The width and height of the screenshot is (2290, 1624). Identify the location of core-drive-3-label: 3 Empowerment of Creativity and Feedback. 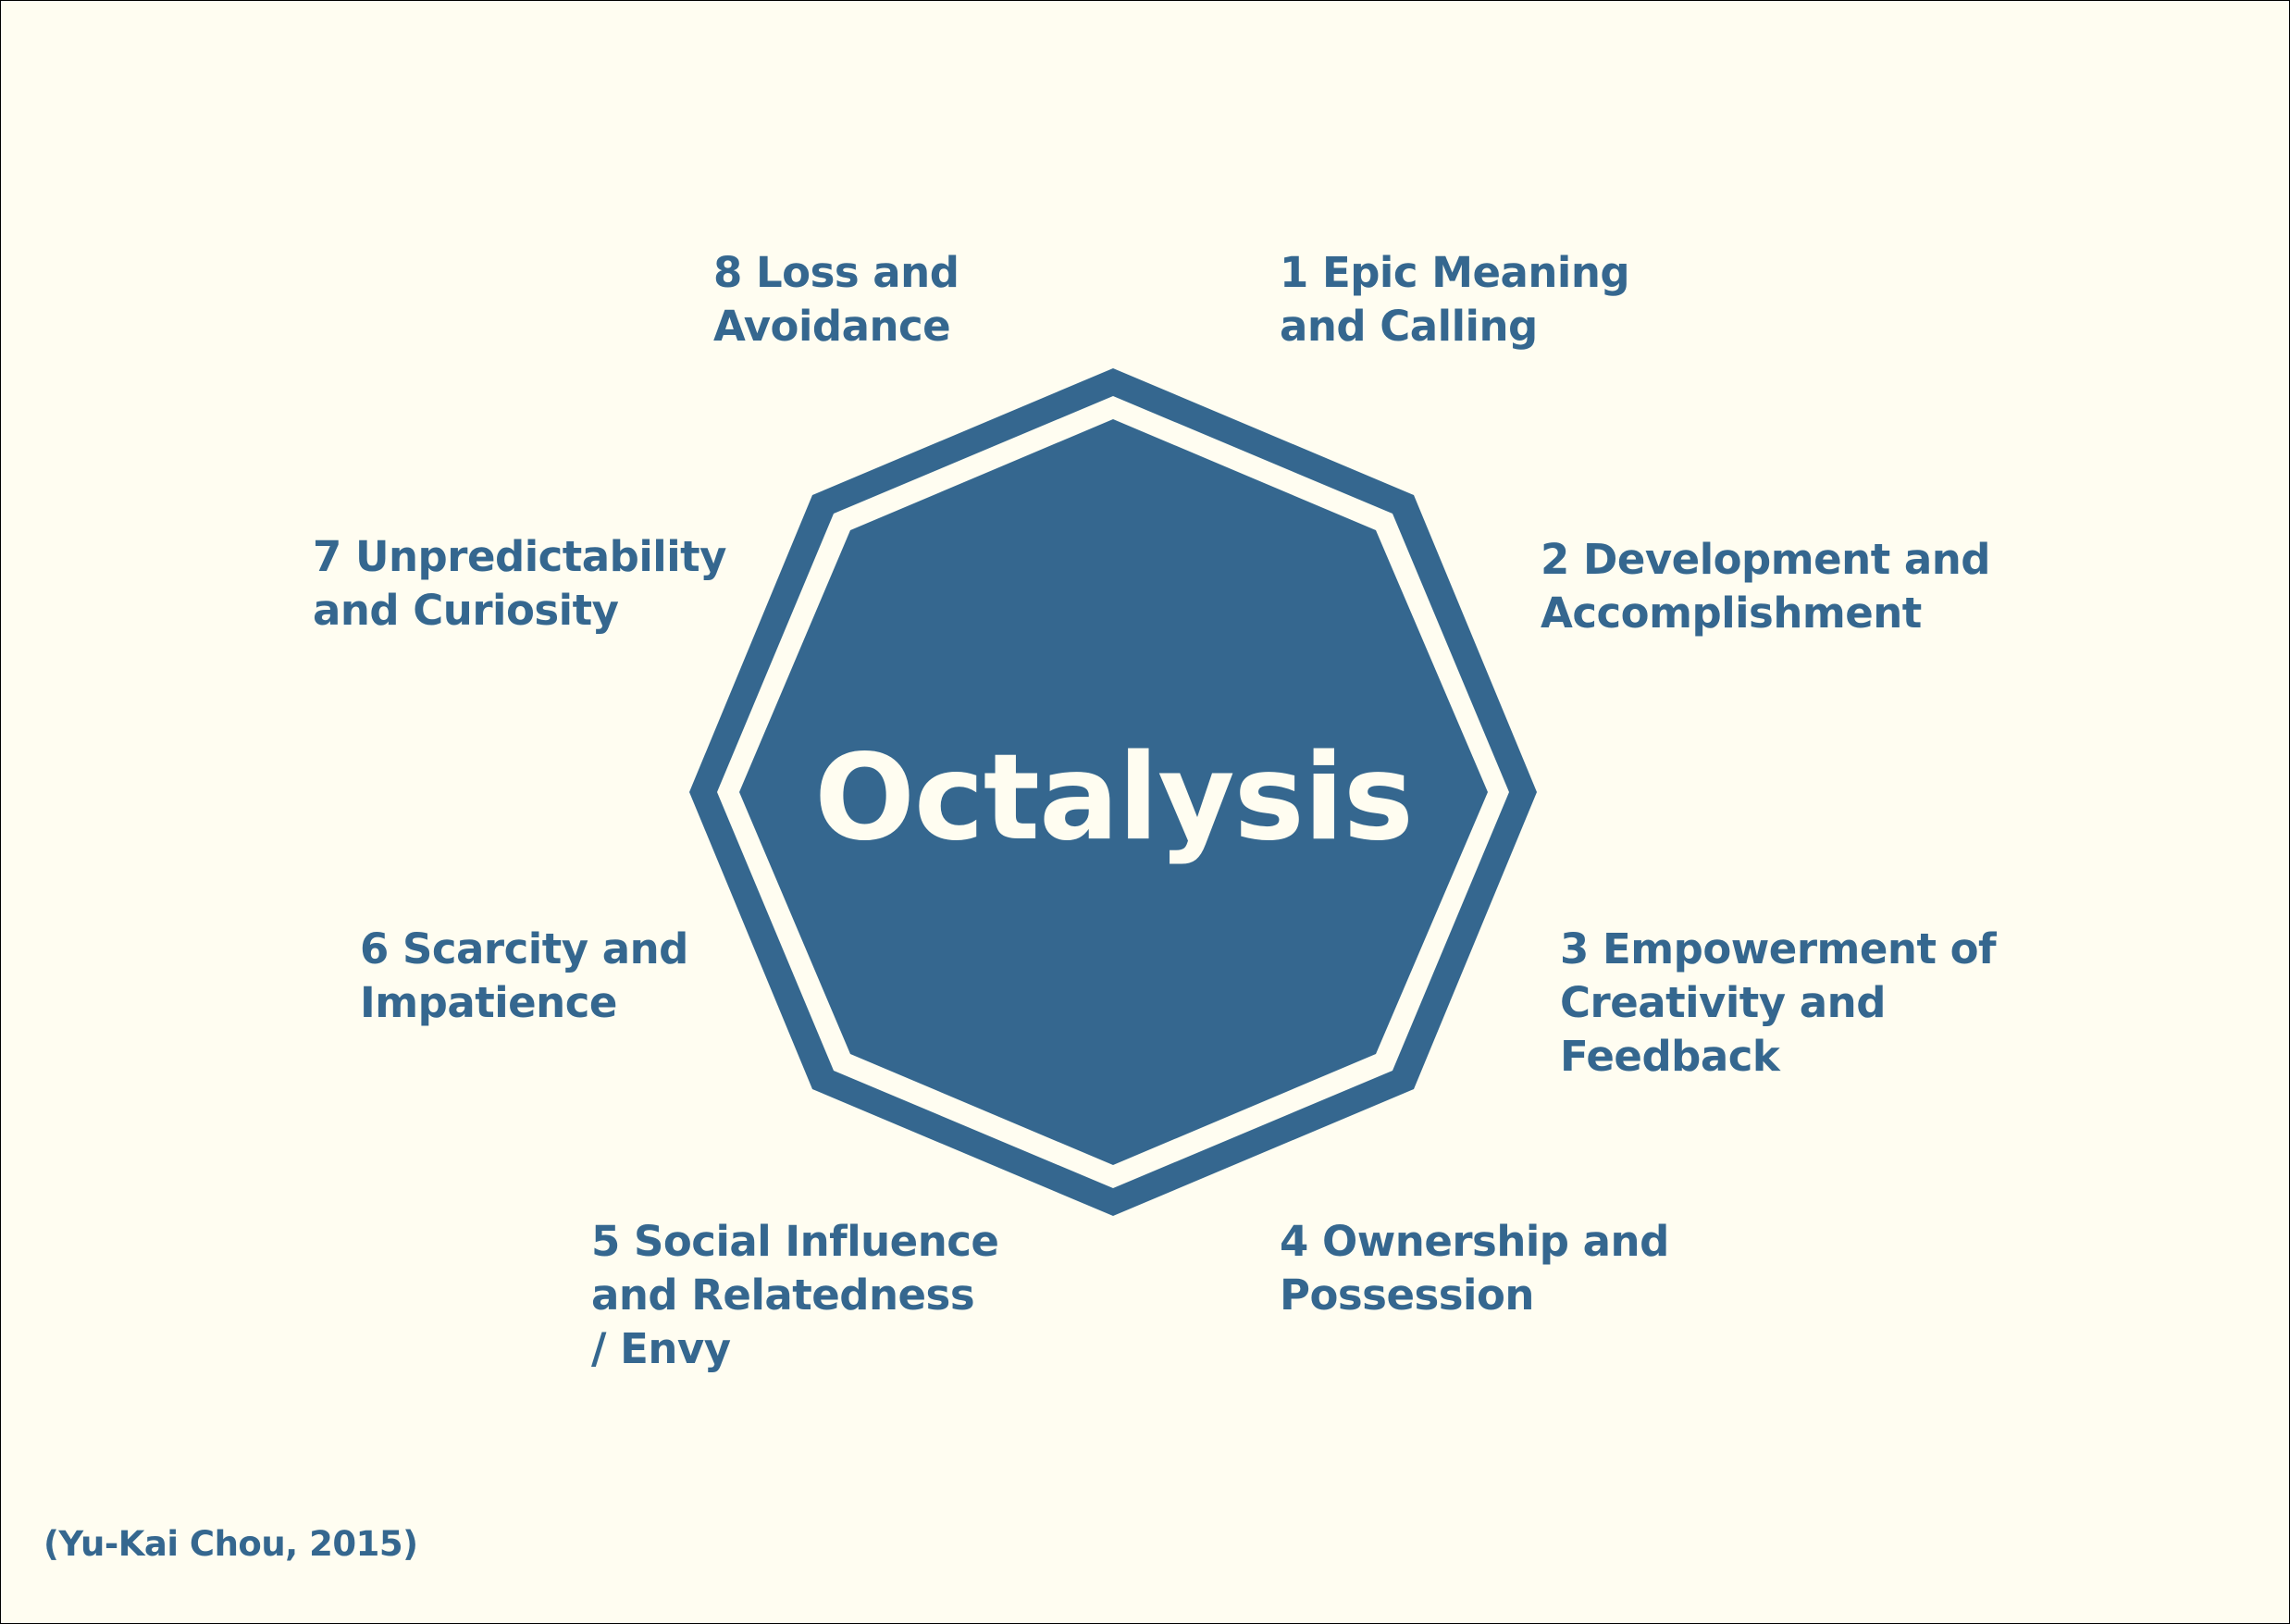
(1778, 1003).